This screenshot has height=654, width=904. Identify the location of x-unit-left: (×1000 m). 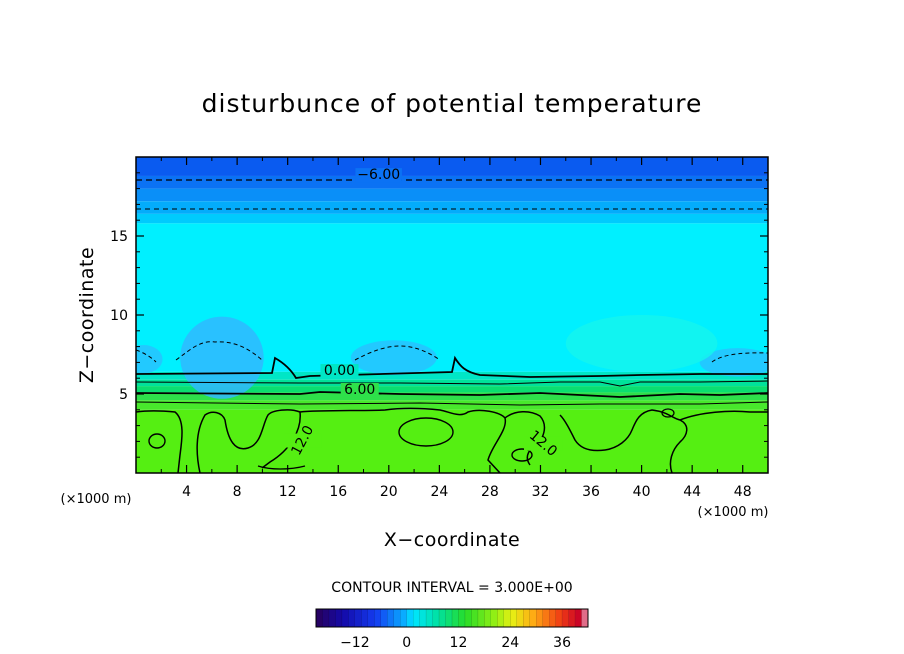
(96, 499).